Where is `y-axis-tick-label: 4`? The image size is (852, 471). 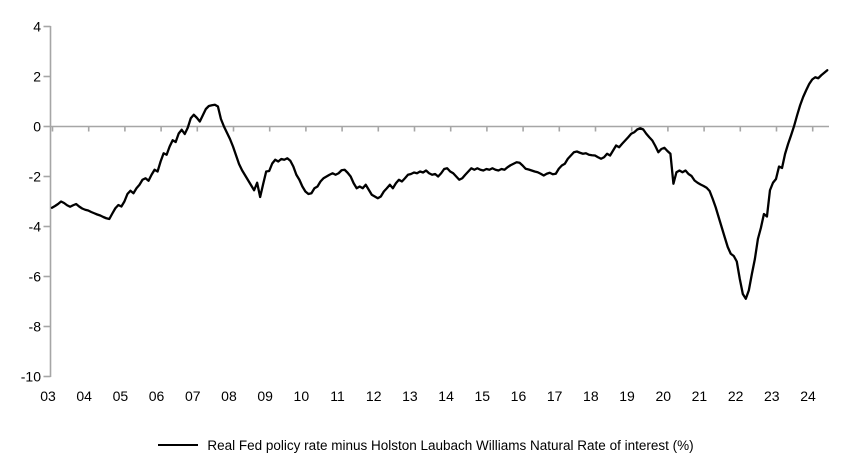
y-axis-tick-label: 4 is located at coordinates (37, 27).